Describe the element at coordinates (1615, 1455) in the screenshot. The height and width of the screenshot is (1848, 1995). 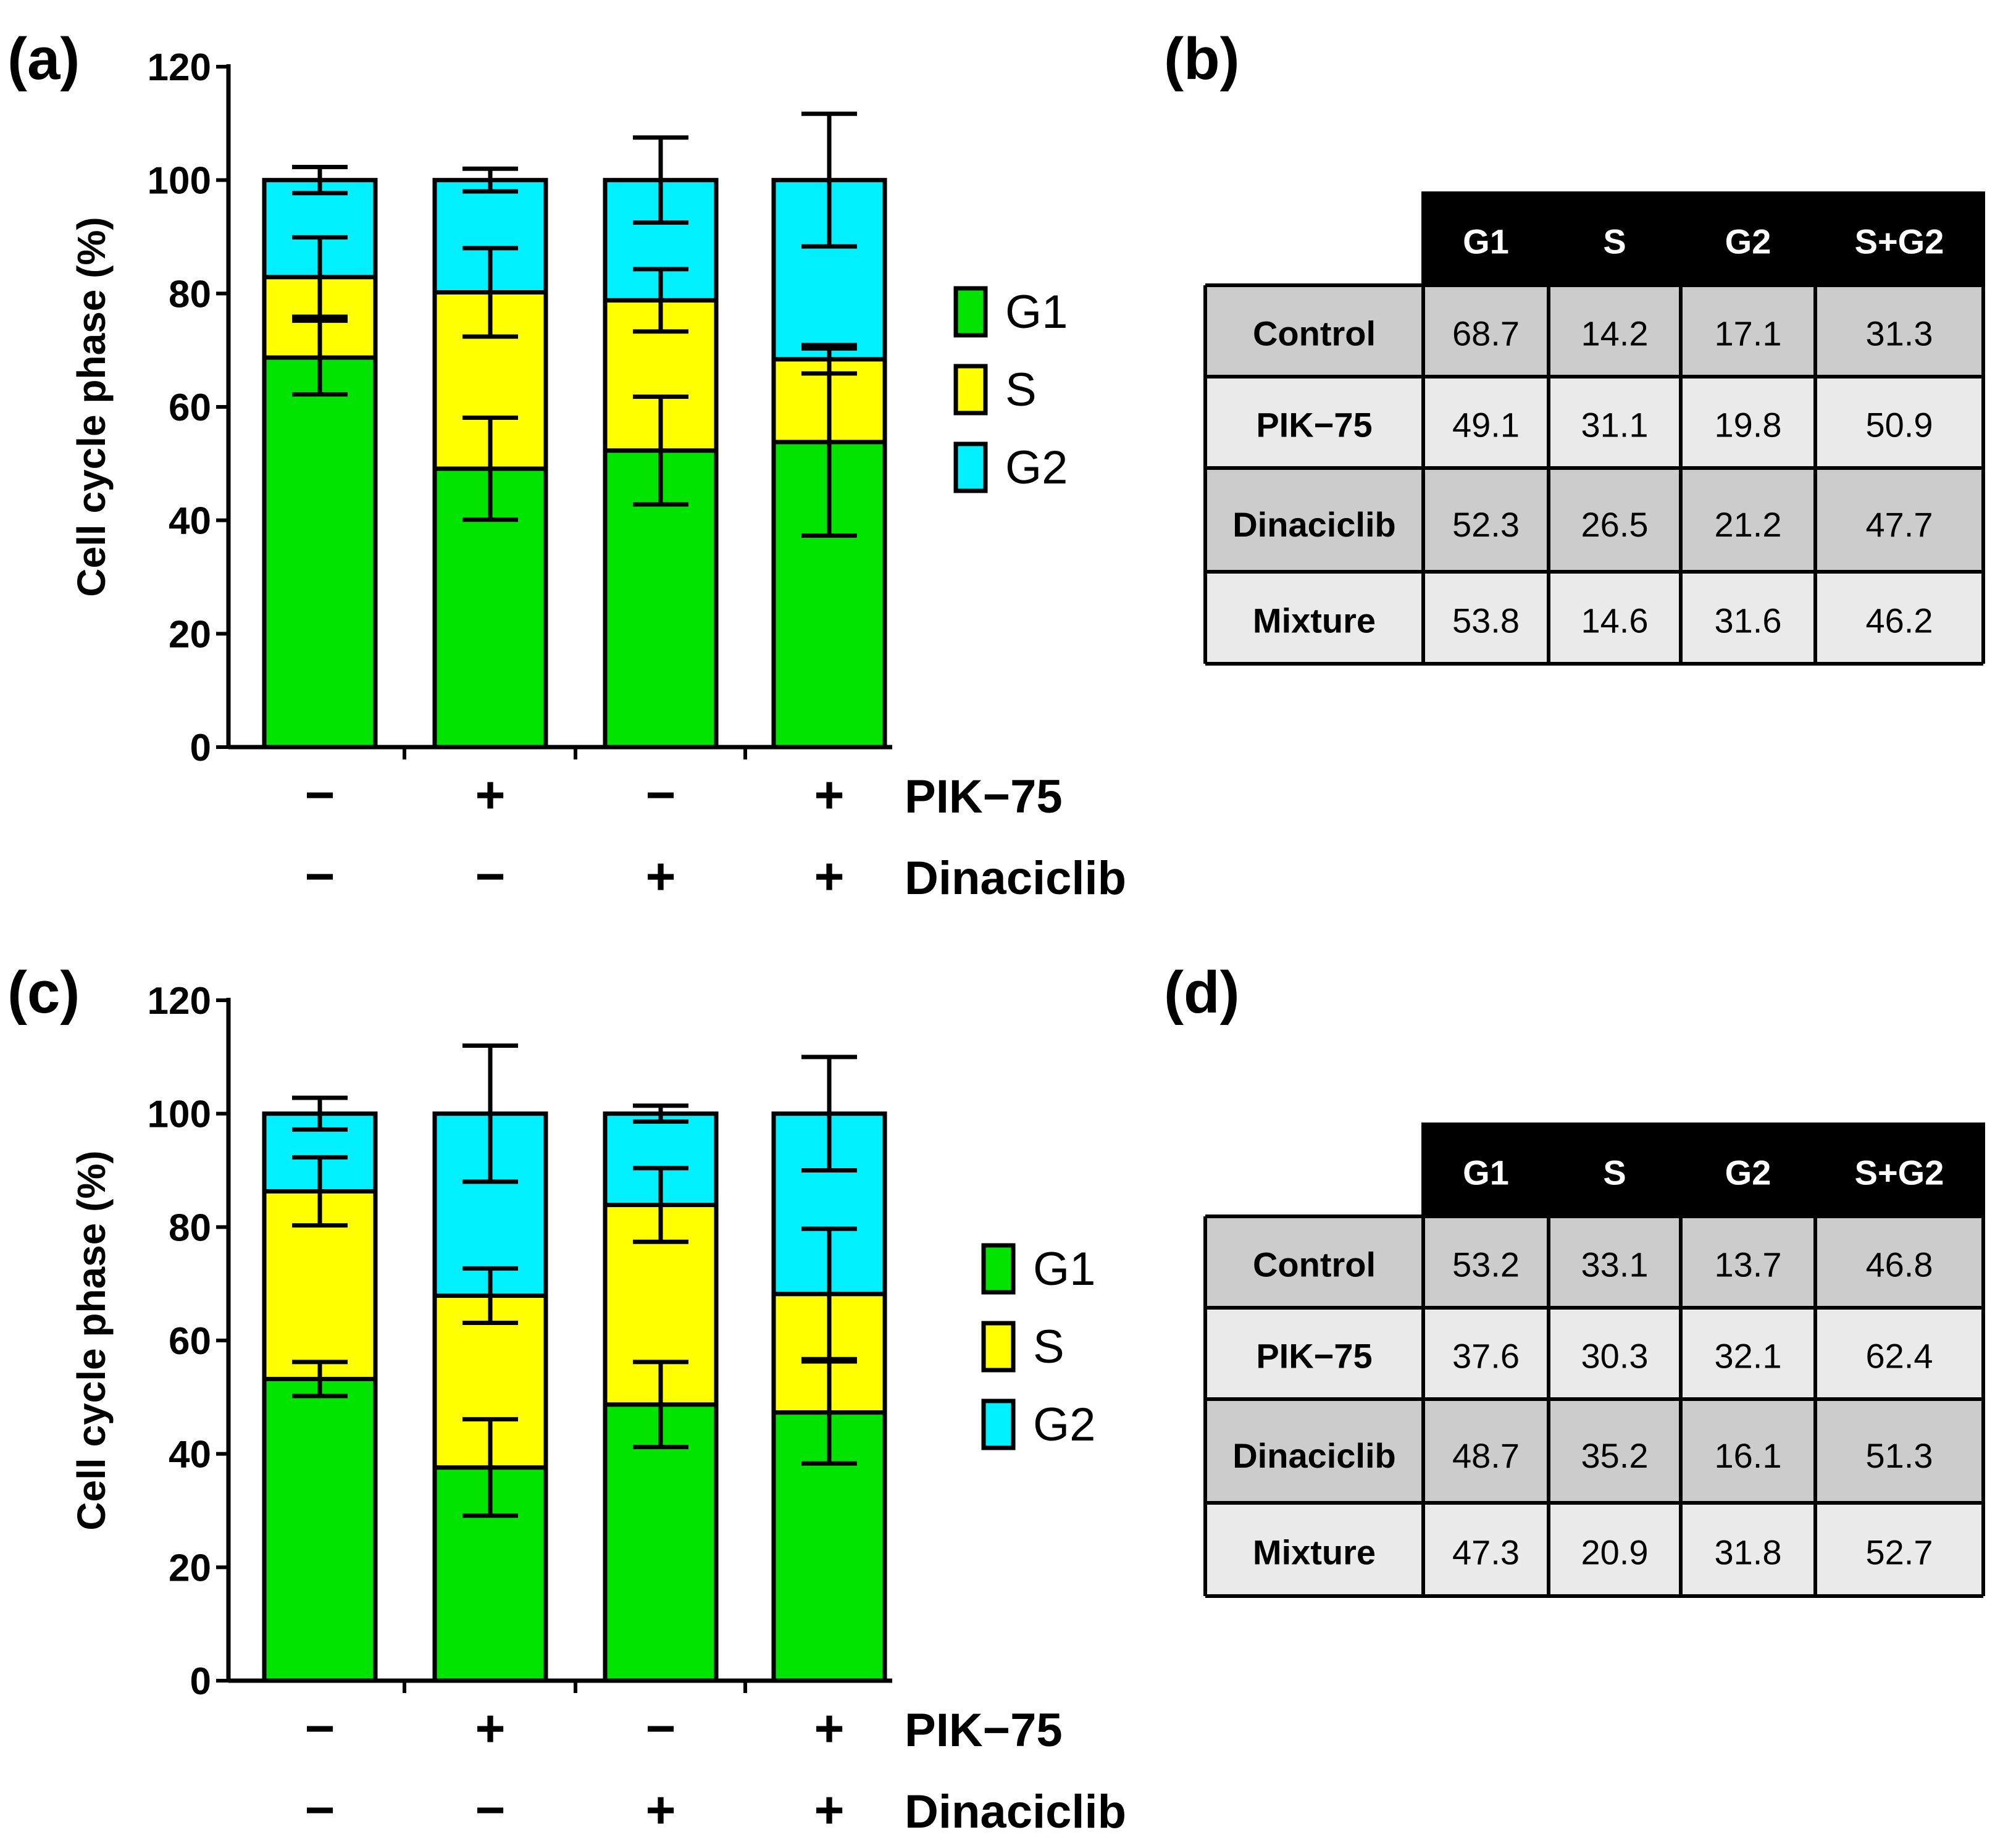
I see `table-cell: 35.2` at that location.